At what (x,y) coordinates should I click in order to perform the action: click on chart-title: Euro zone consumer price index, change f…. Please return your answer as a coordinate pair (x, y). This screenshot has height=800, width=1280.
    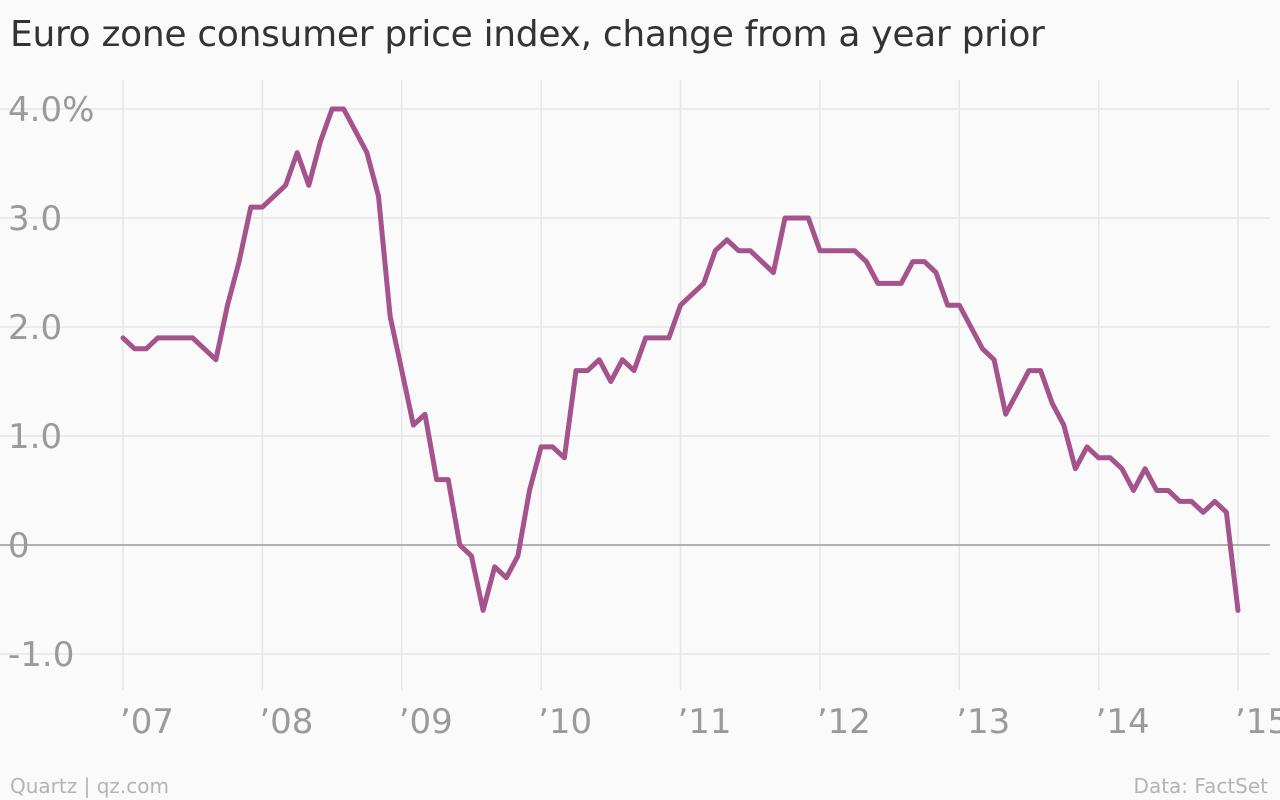
    Looking at the image, I should click on (527, 34).